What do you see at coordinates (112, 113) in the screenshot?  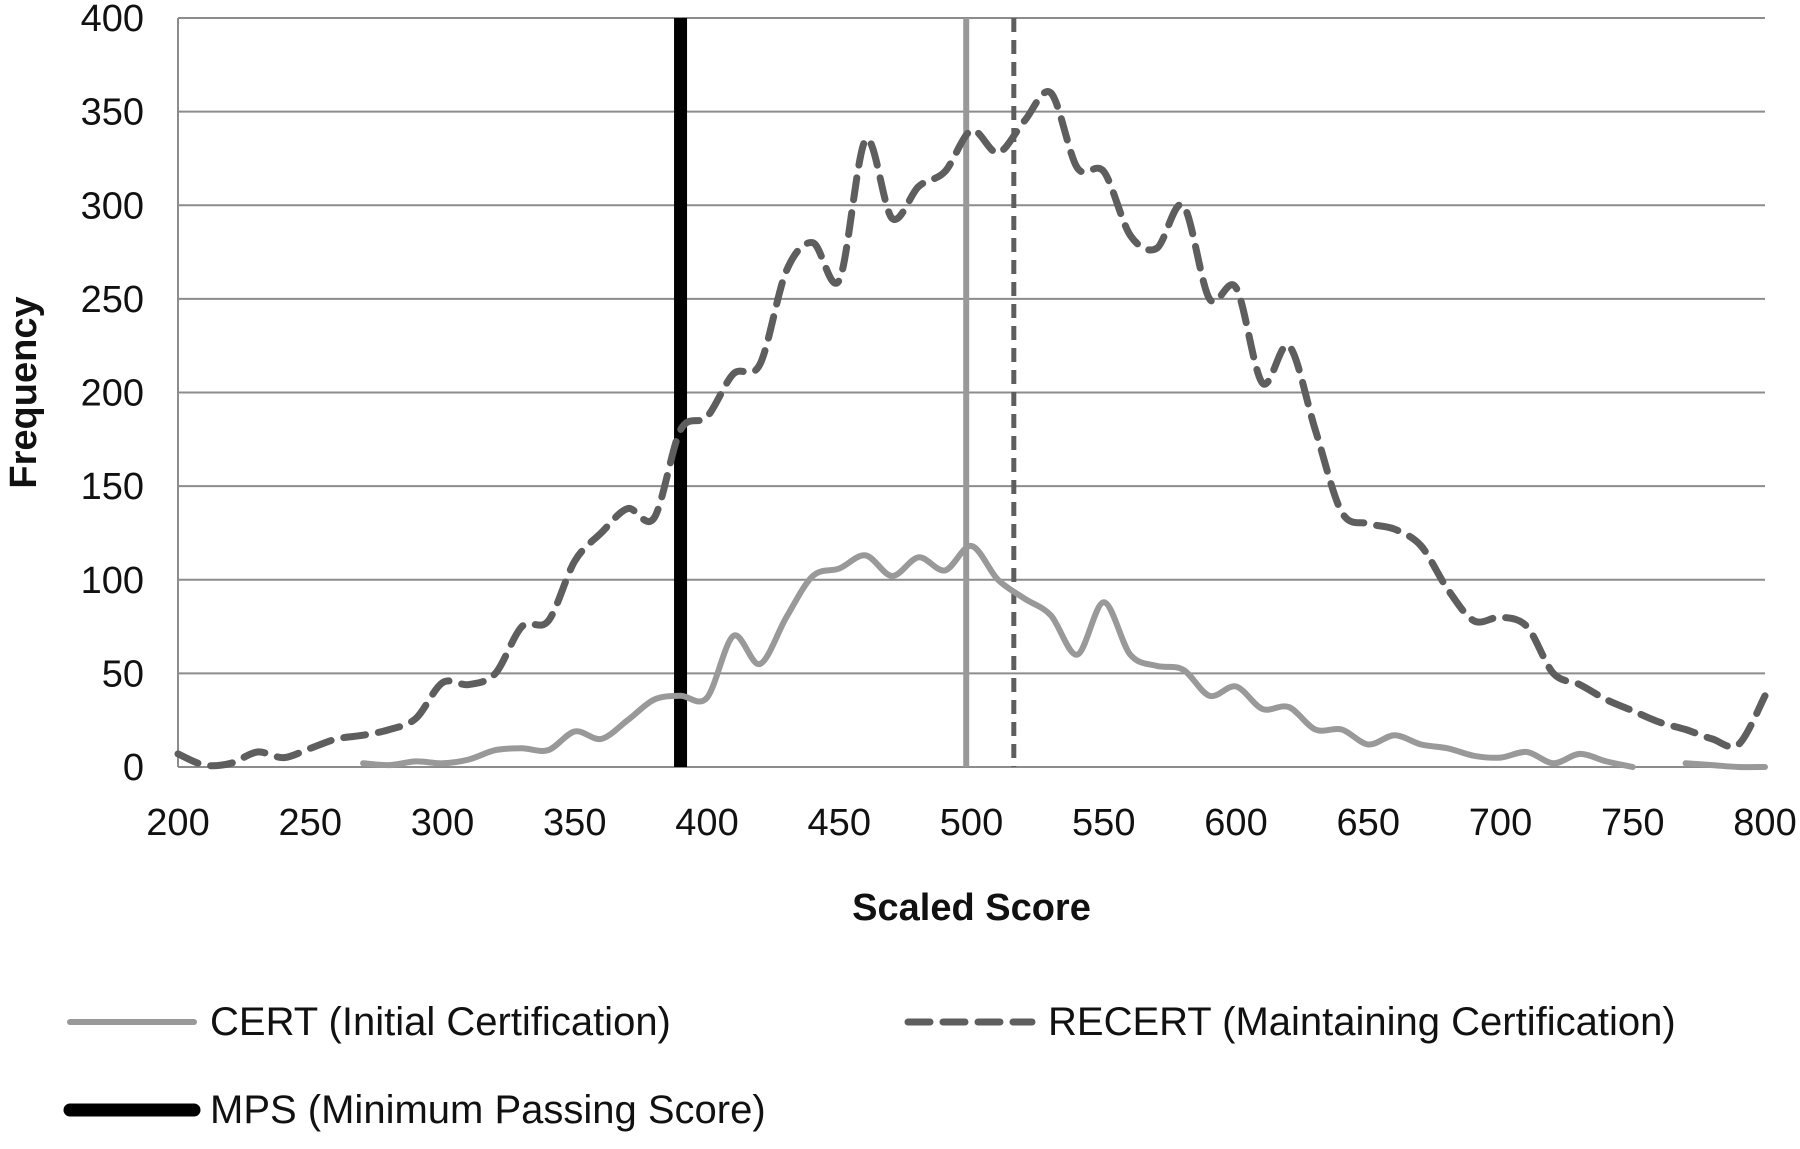 I see `y-tick-label: 350` at bounding box center [112, 113].